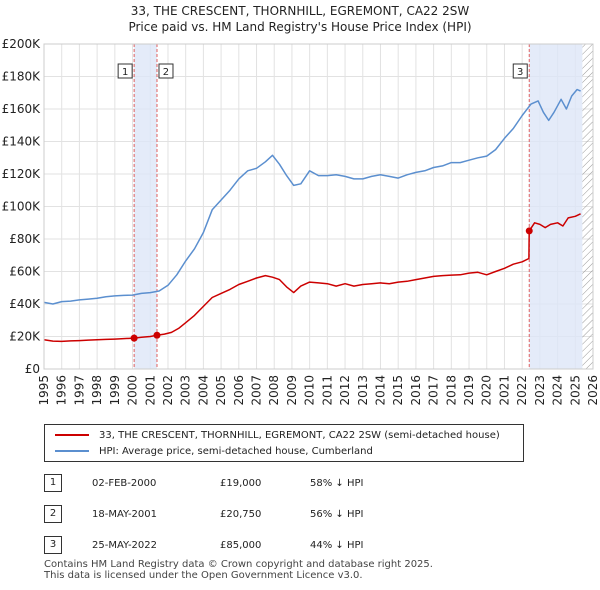  Describe the element at coordinates (25, 337) in the screenshot. I see `y-tick-label: £20K` at that location.